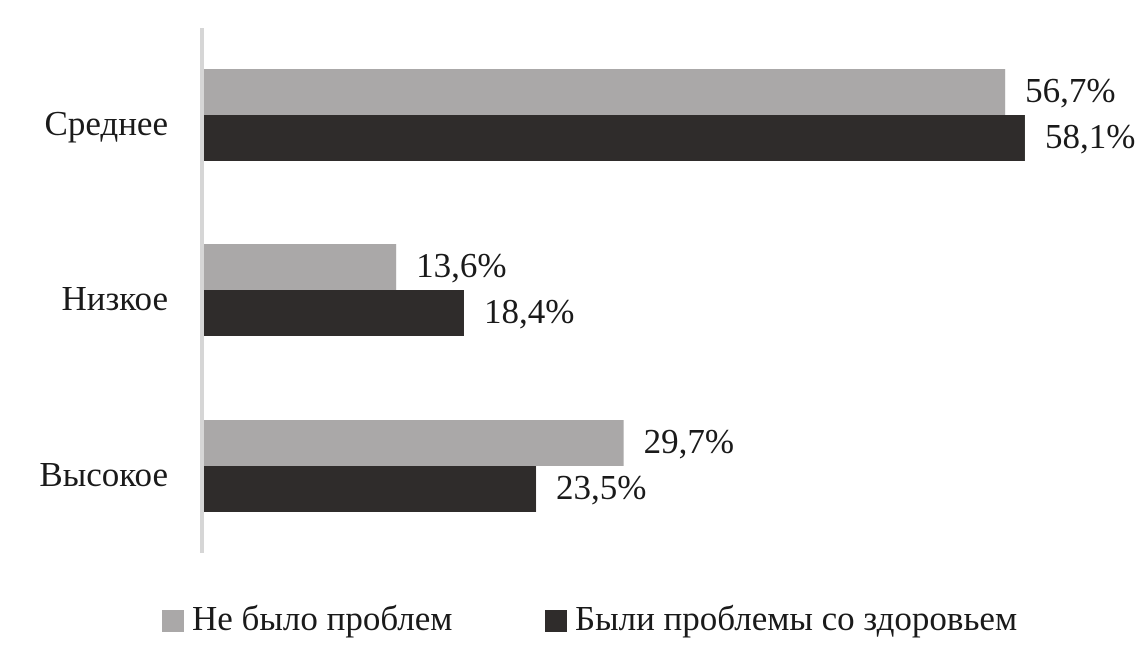  What do you see at coordinates (1070, 90) in the screenshot?
I see `data-label: 56,7%` at bounding box center [1070, 90].